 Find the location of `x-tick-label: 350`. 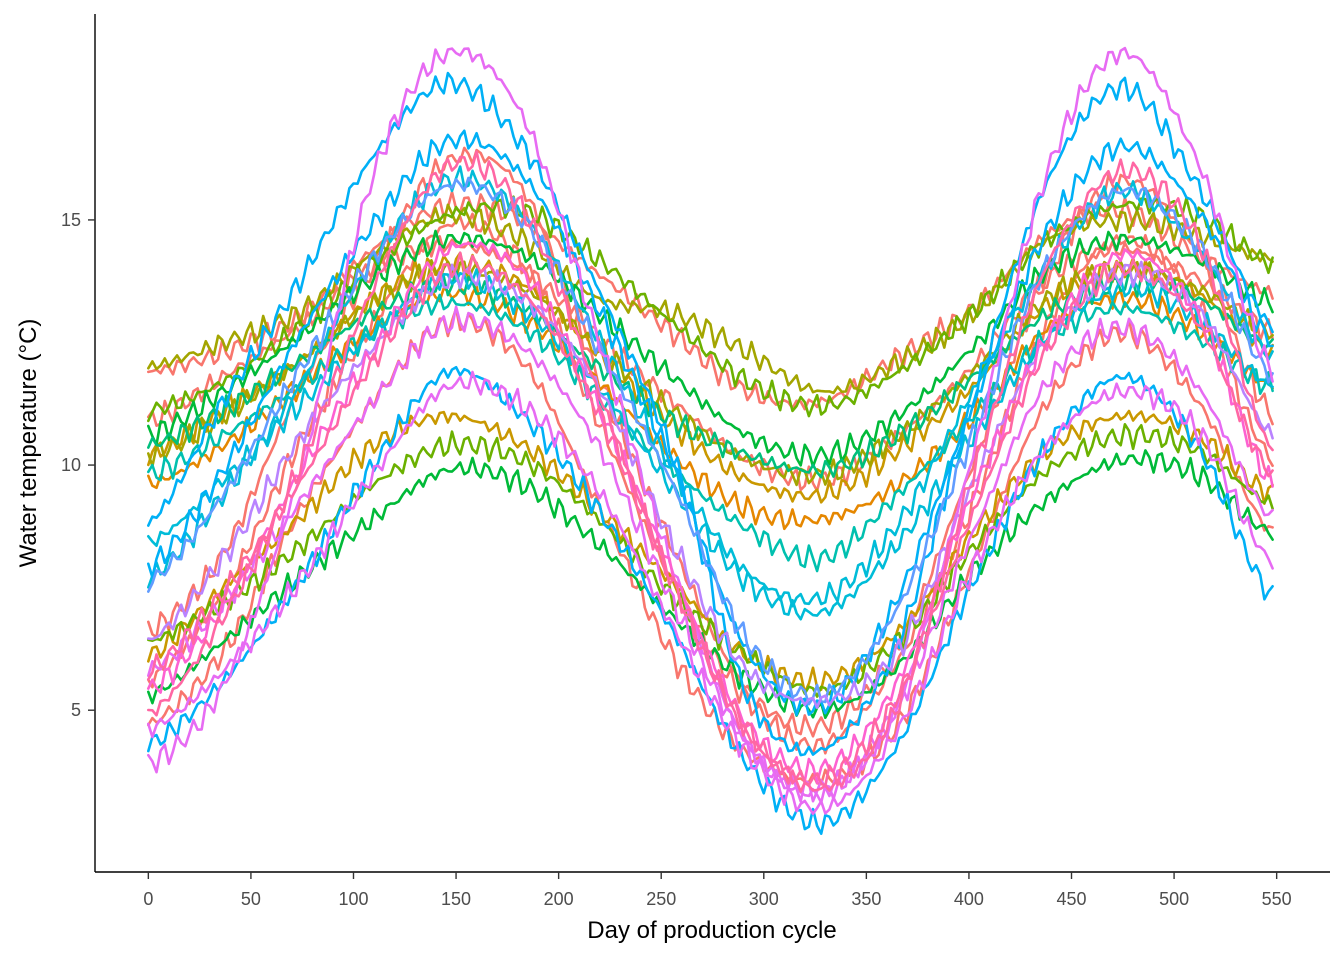

x-tick-label: 350 is located at coordinates (866, 899).